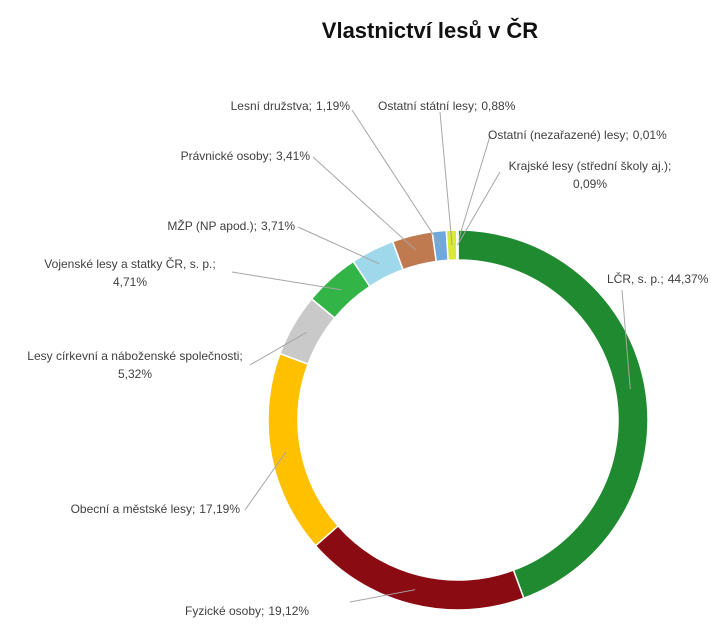  What do you see at coordinates (590, 184) in the screenshot?
I see `value-label: 0,09%` at bounding box center [590, 184].